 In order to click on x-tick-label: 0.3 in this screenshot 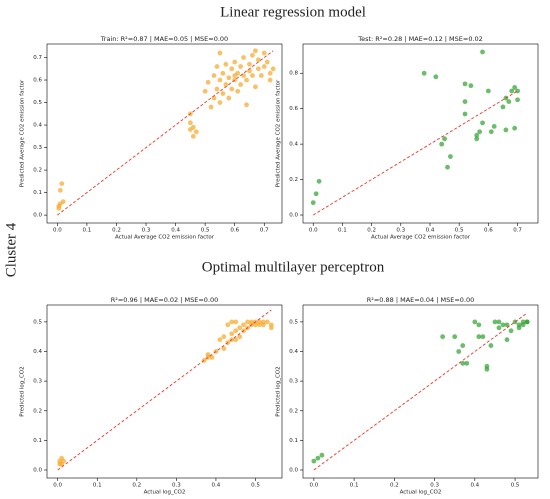, I will do `click(400, 231)`.